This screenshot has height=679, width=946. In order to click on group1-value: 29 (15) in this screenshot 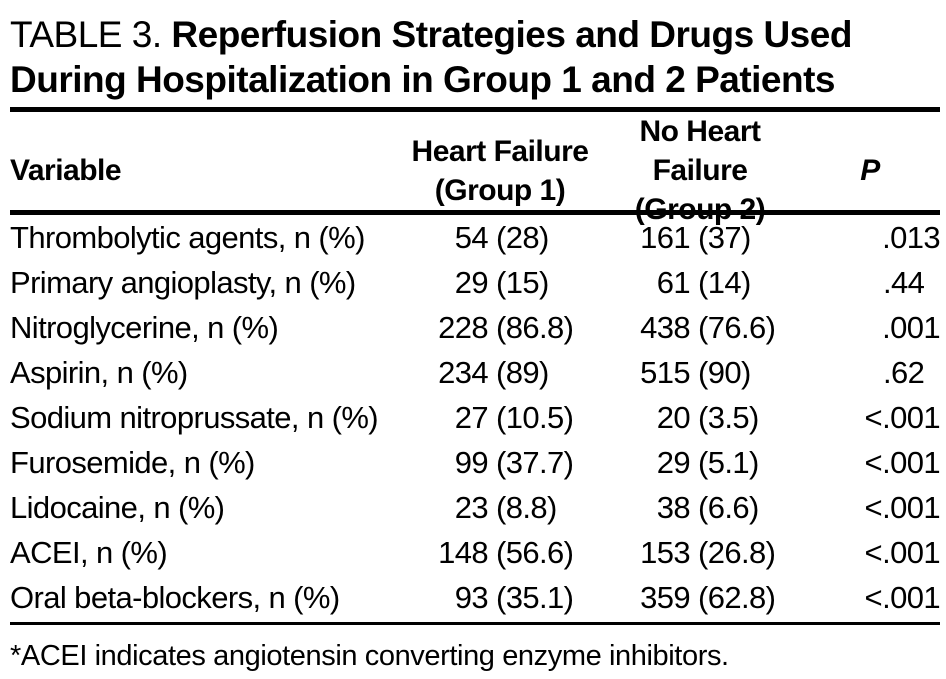, I will do `click(500, 283)`.